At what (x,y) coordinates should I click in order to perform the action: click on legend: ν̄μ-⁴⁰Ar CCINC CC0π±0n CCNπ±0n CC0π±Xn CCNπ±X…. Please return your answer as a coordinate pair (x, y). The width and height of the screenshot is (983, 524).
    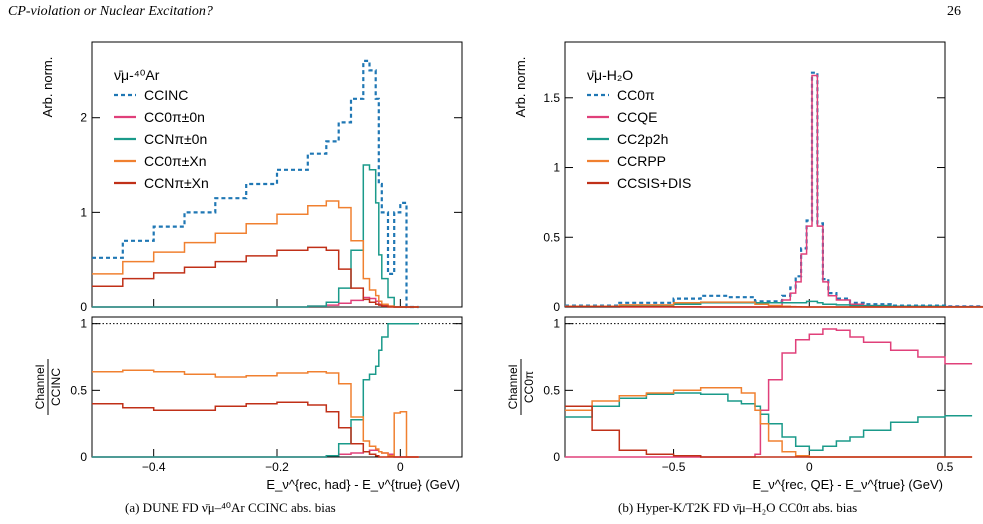
    Looking at the image, I should click on (161, 129).